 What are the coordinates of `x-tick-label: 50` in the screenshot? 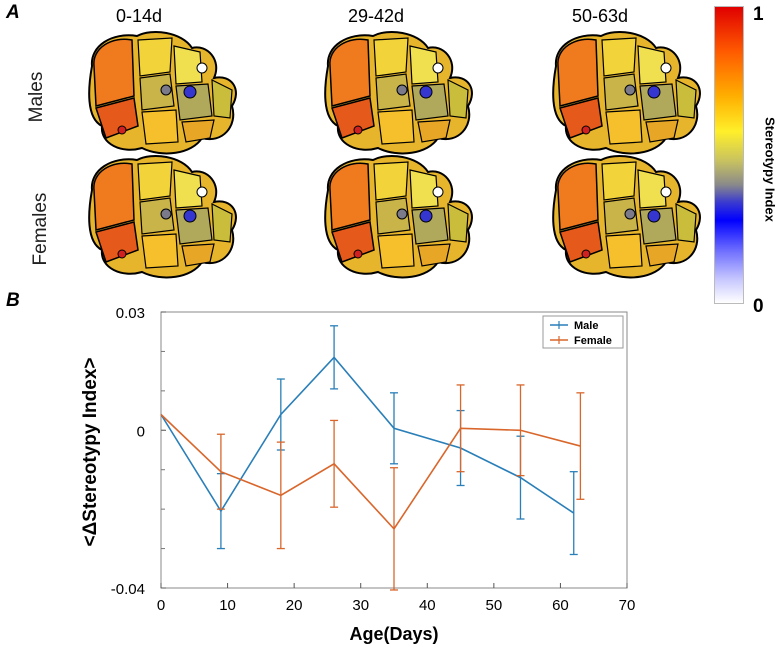 It's located at (494, 605).